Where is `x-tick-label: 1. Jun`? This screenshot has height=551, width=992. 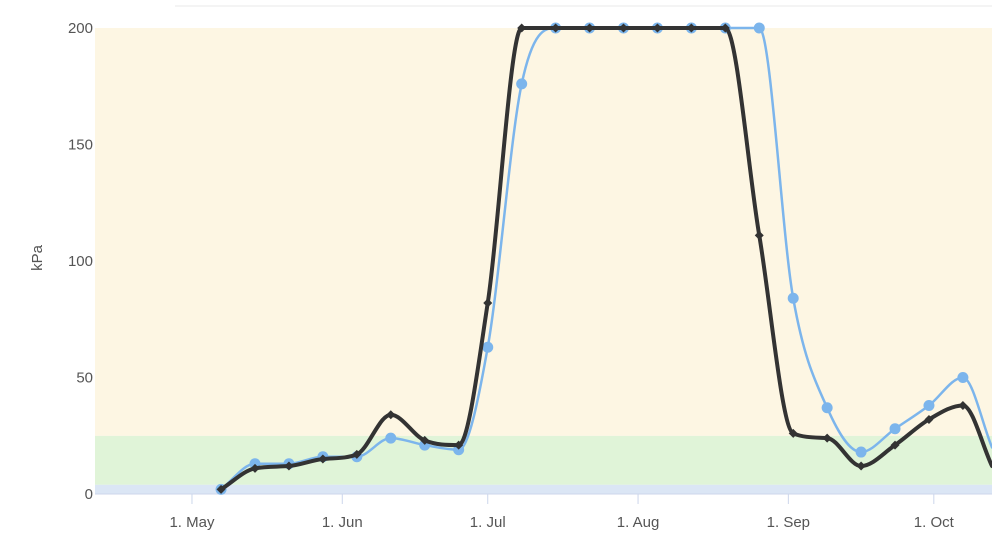
x-tick-label: 1. Jun is located at coordinates (342, 522).